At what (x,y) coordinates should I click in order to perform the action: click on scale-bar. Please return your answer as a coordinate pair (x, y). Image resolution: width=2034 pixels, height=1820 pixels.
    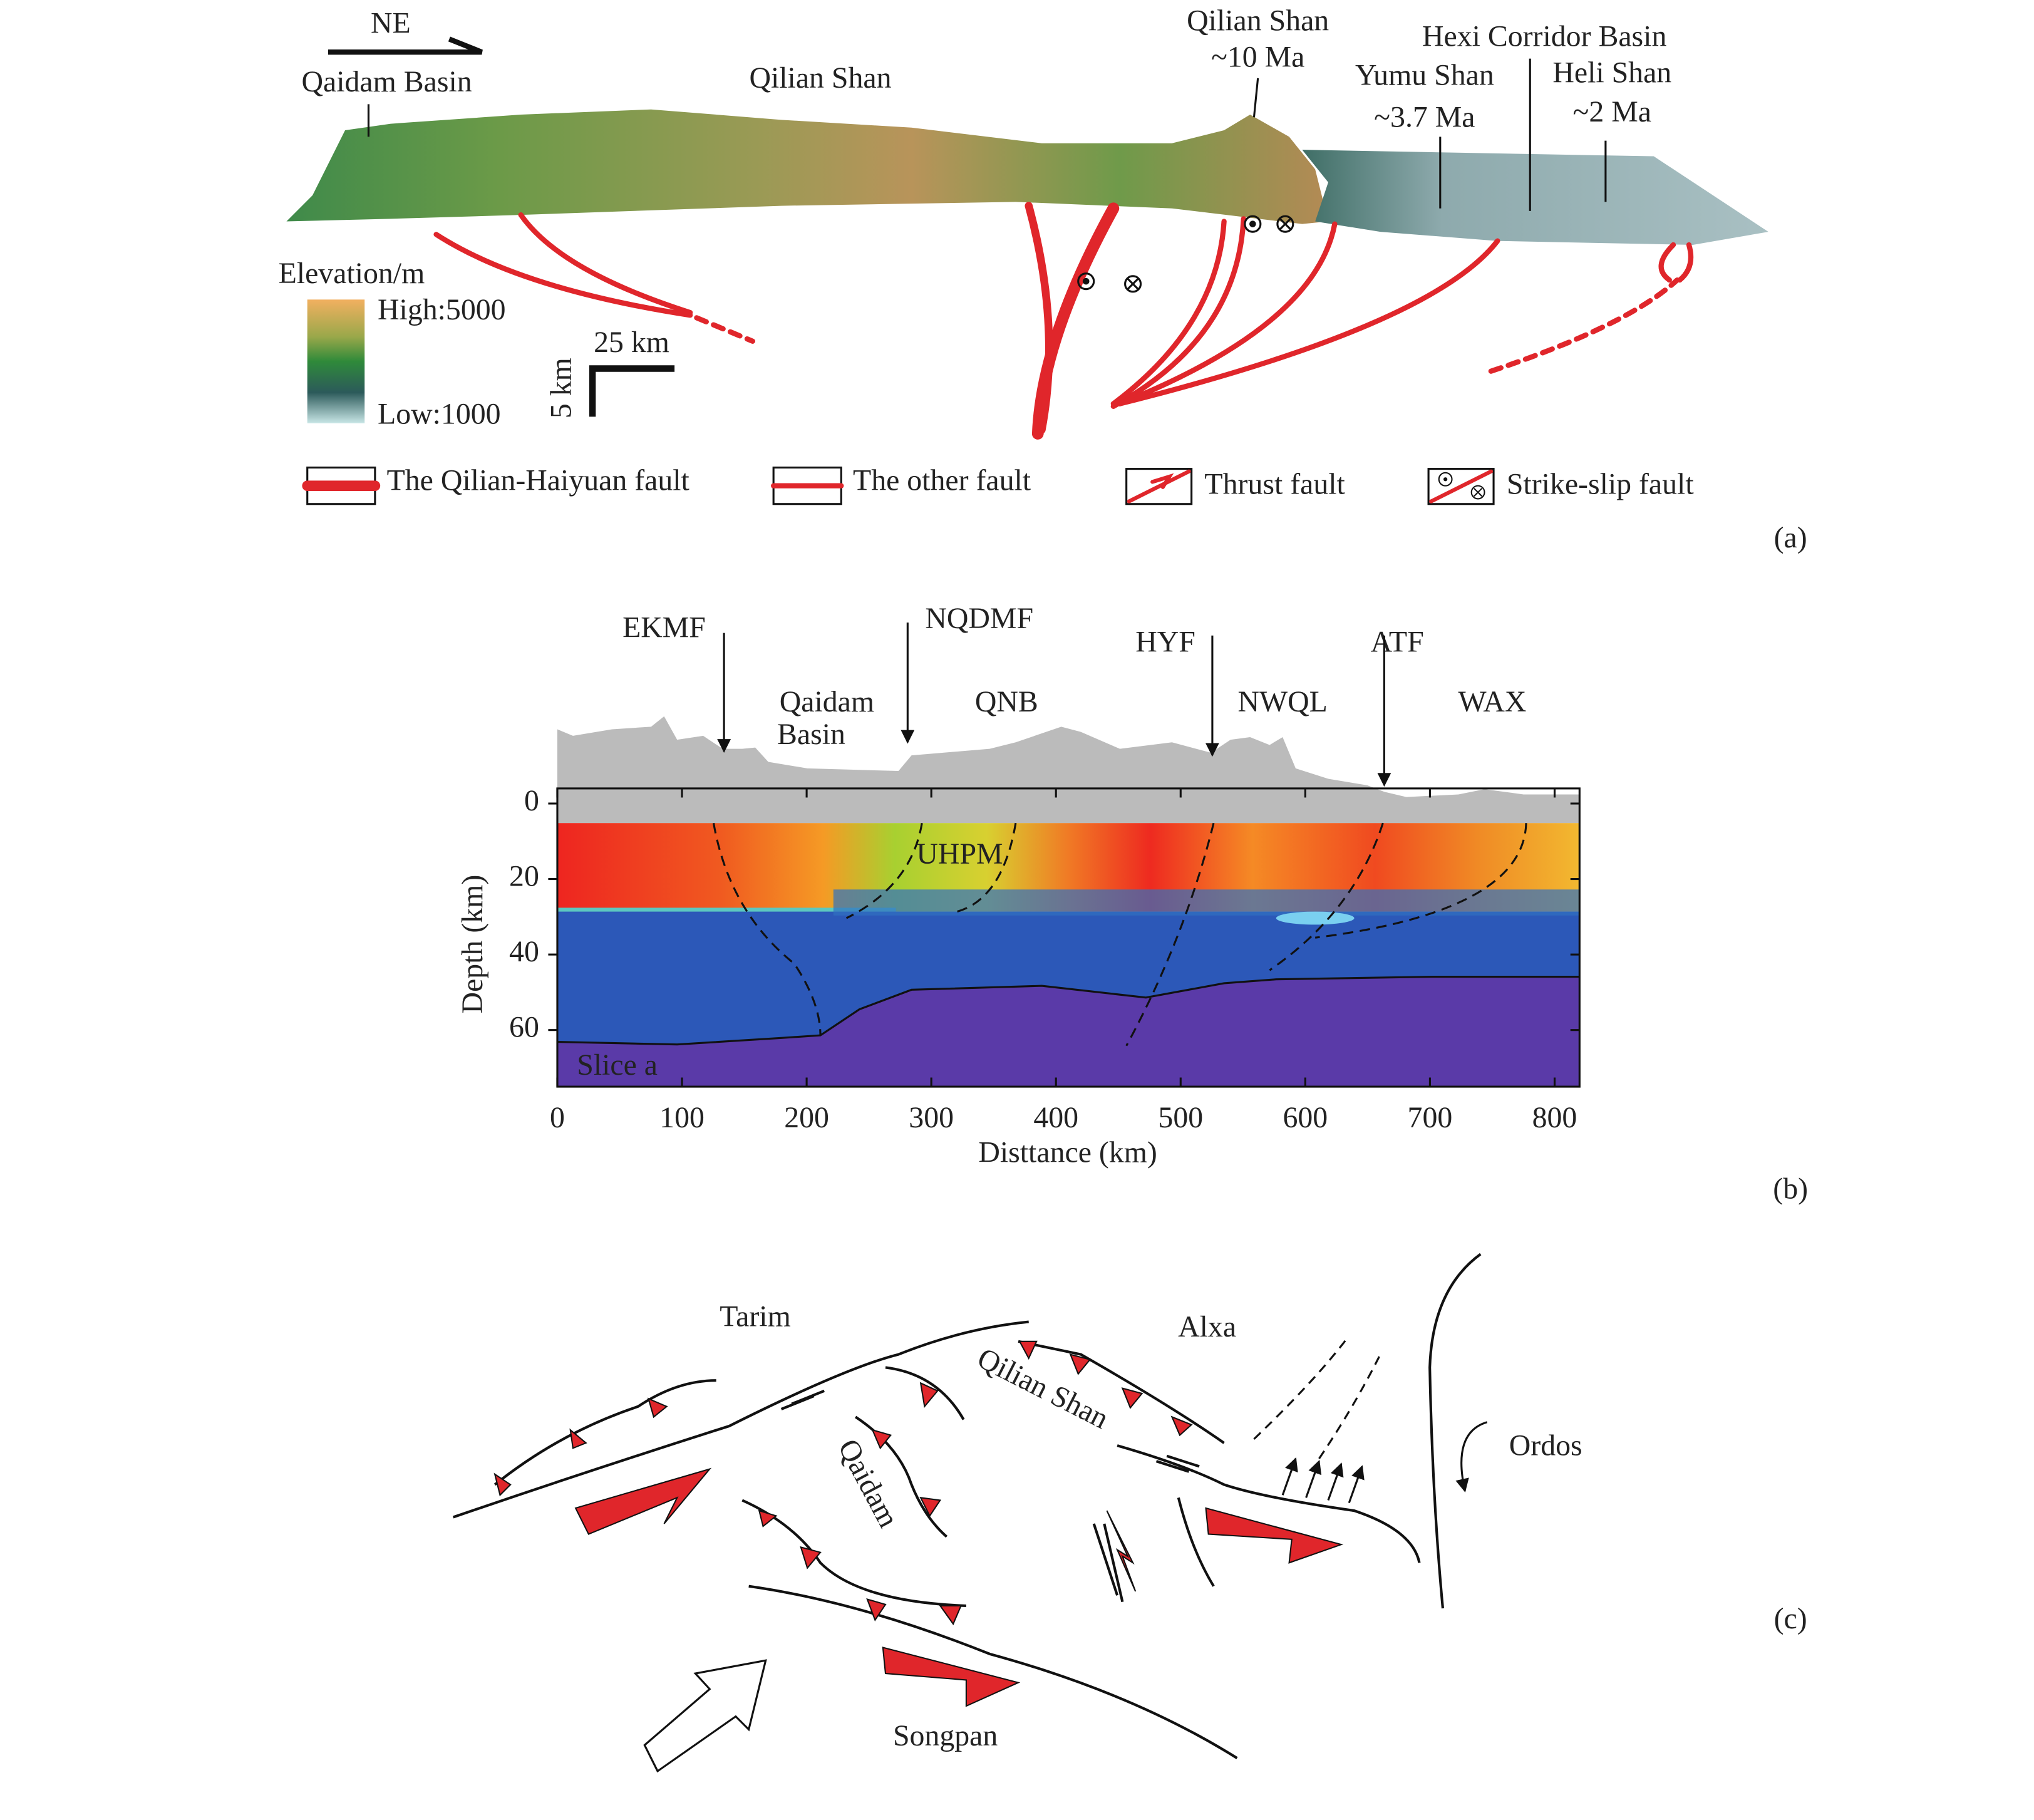
    Looking at the image, I should click on (632, 391).